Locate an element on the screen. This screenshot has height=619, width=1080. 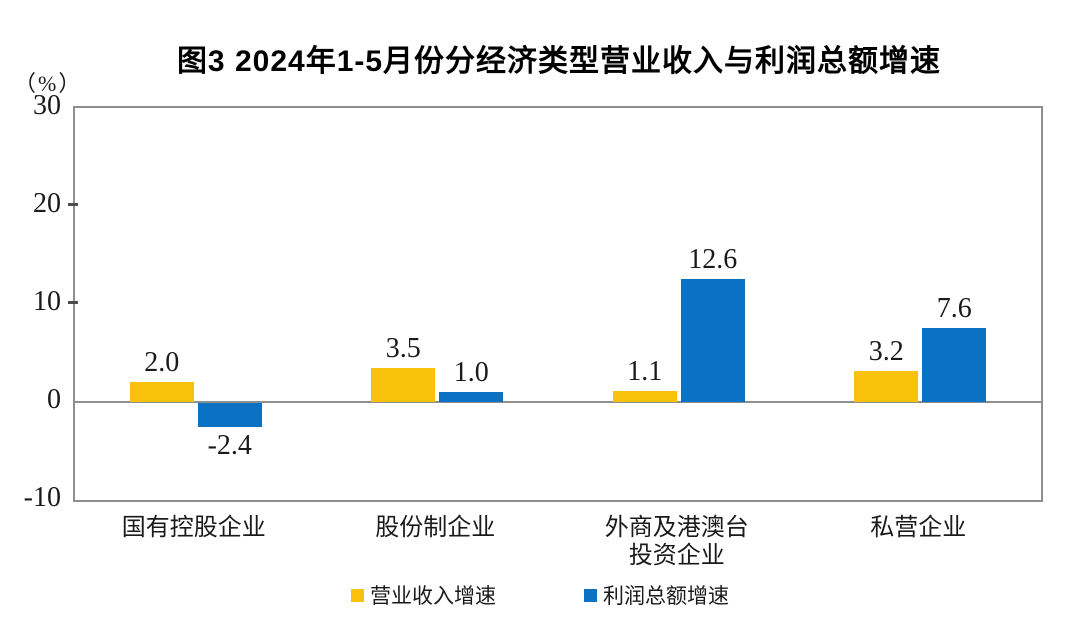
legend-entry: 利润总额增速 is located at coordinates (656, 595).